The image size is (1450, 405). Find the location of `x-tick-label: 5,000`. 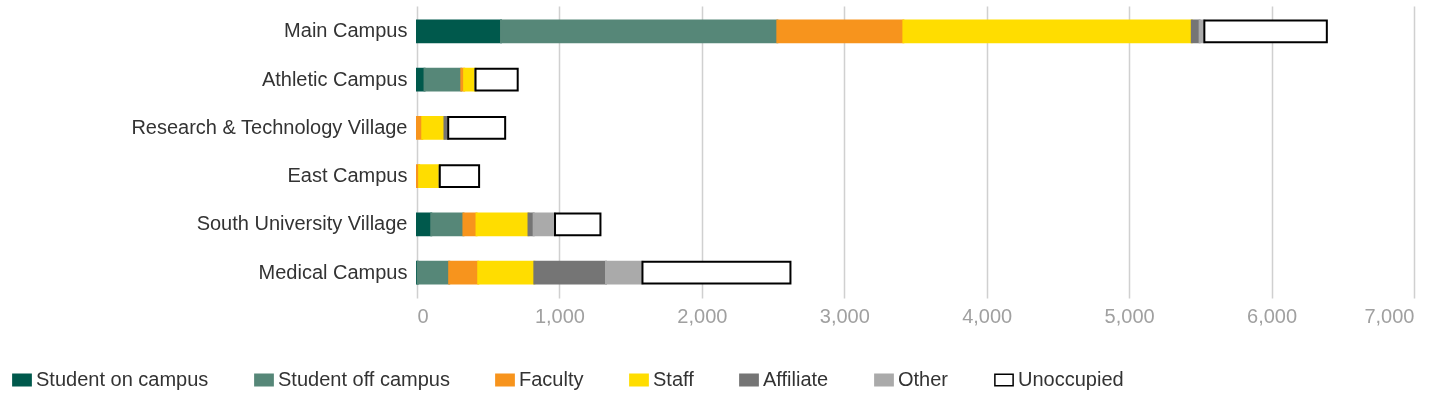

x-tick-label: 5,000 is located at coordinates (1129, 315).